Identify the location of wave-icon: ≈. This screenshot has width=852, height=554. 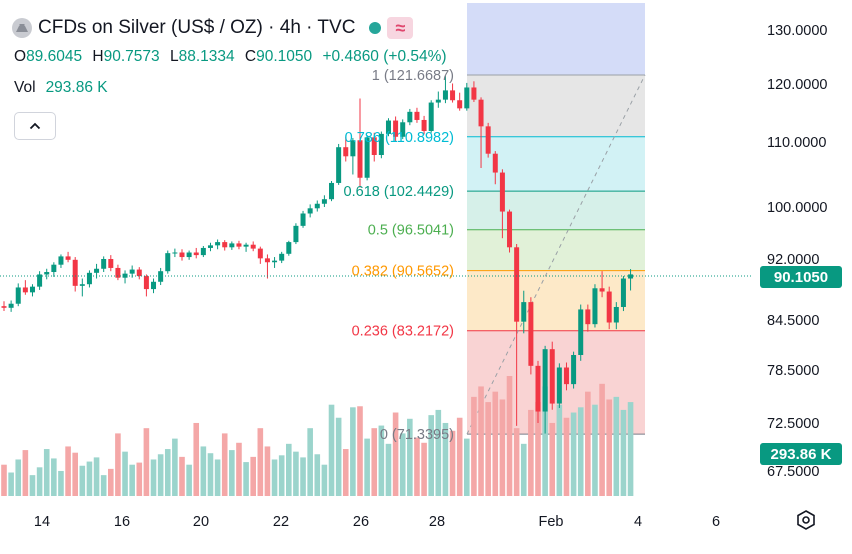
(400, 28).